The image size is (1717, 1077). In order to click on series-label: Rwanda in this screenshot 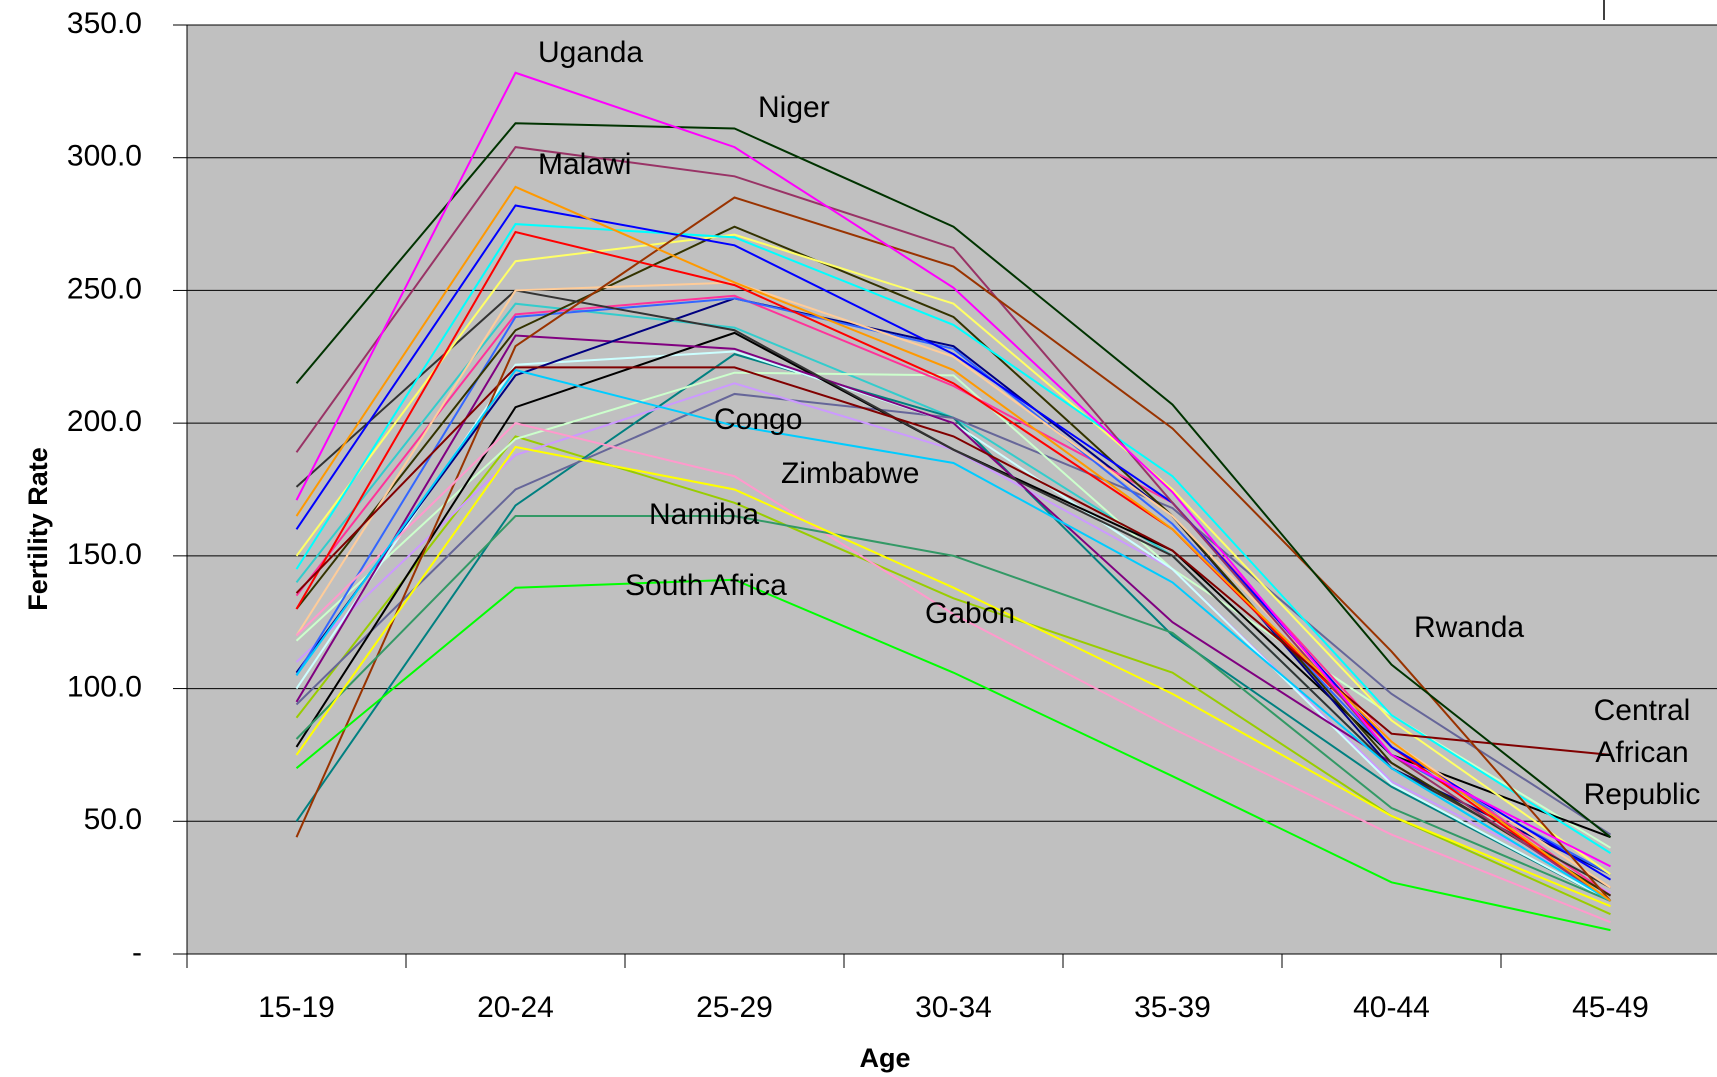, I will do `click(1469, 627)`.